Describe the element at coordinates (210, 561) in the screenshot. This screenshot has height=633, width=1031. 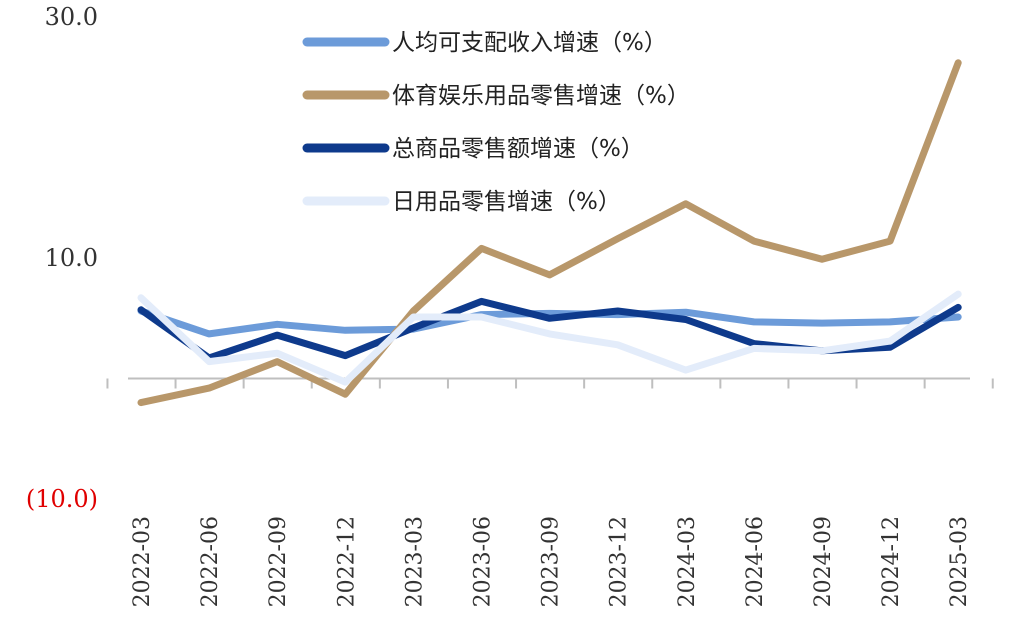
I see `x-tick-label: 2022-06` at that location.